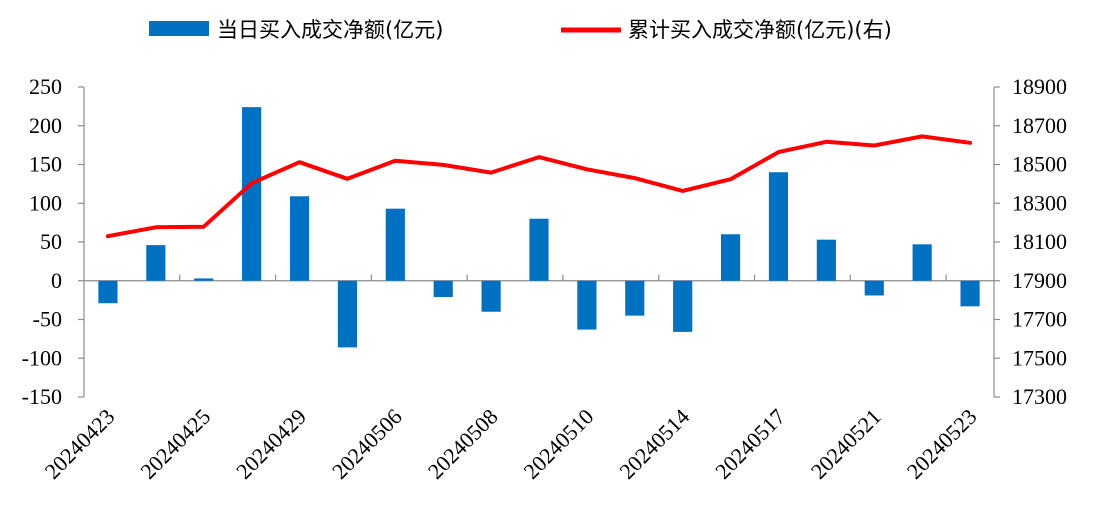  I want to click on left-y-tick-label: 50, so click(51, 241).